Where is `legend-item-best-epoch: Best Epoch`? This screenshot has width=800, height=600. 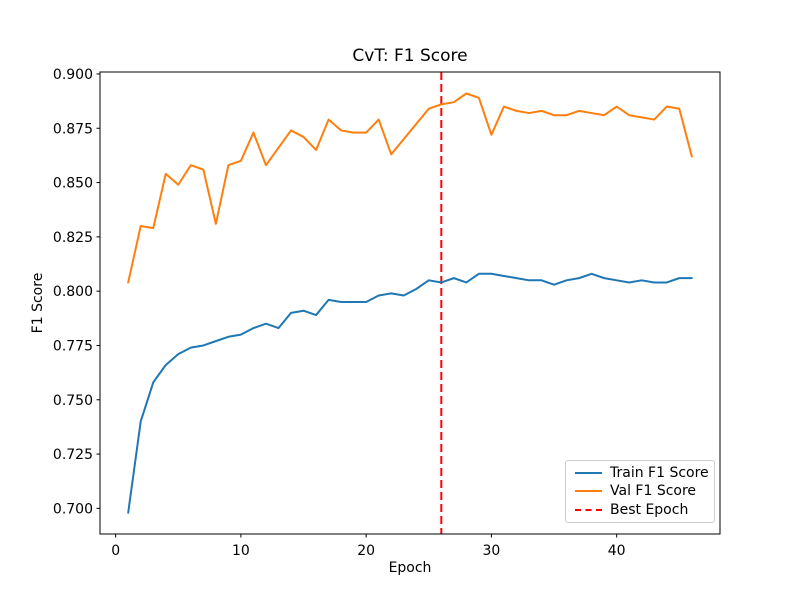
legend-item-best-epoch: Best Epoch is located at coordinates (640, 510).